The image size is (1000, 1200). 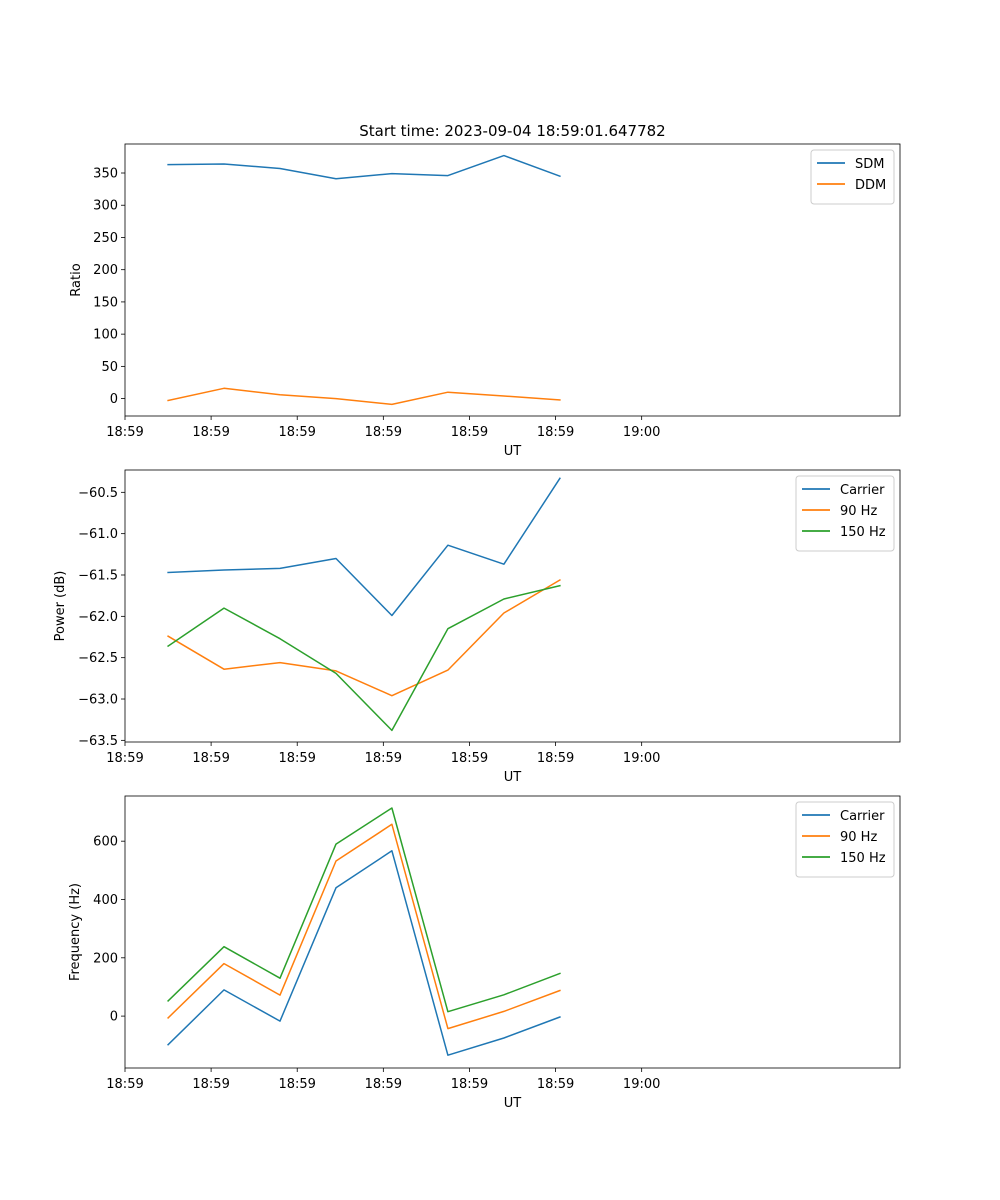 I want to click on y-tick-label: 150, so click(x=105, y=302).